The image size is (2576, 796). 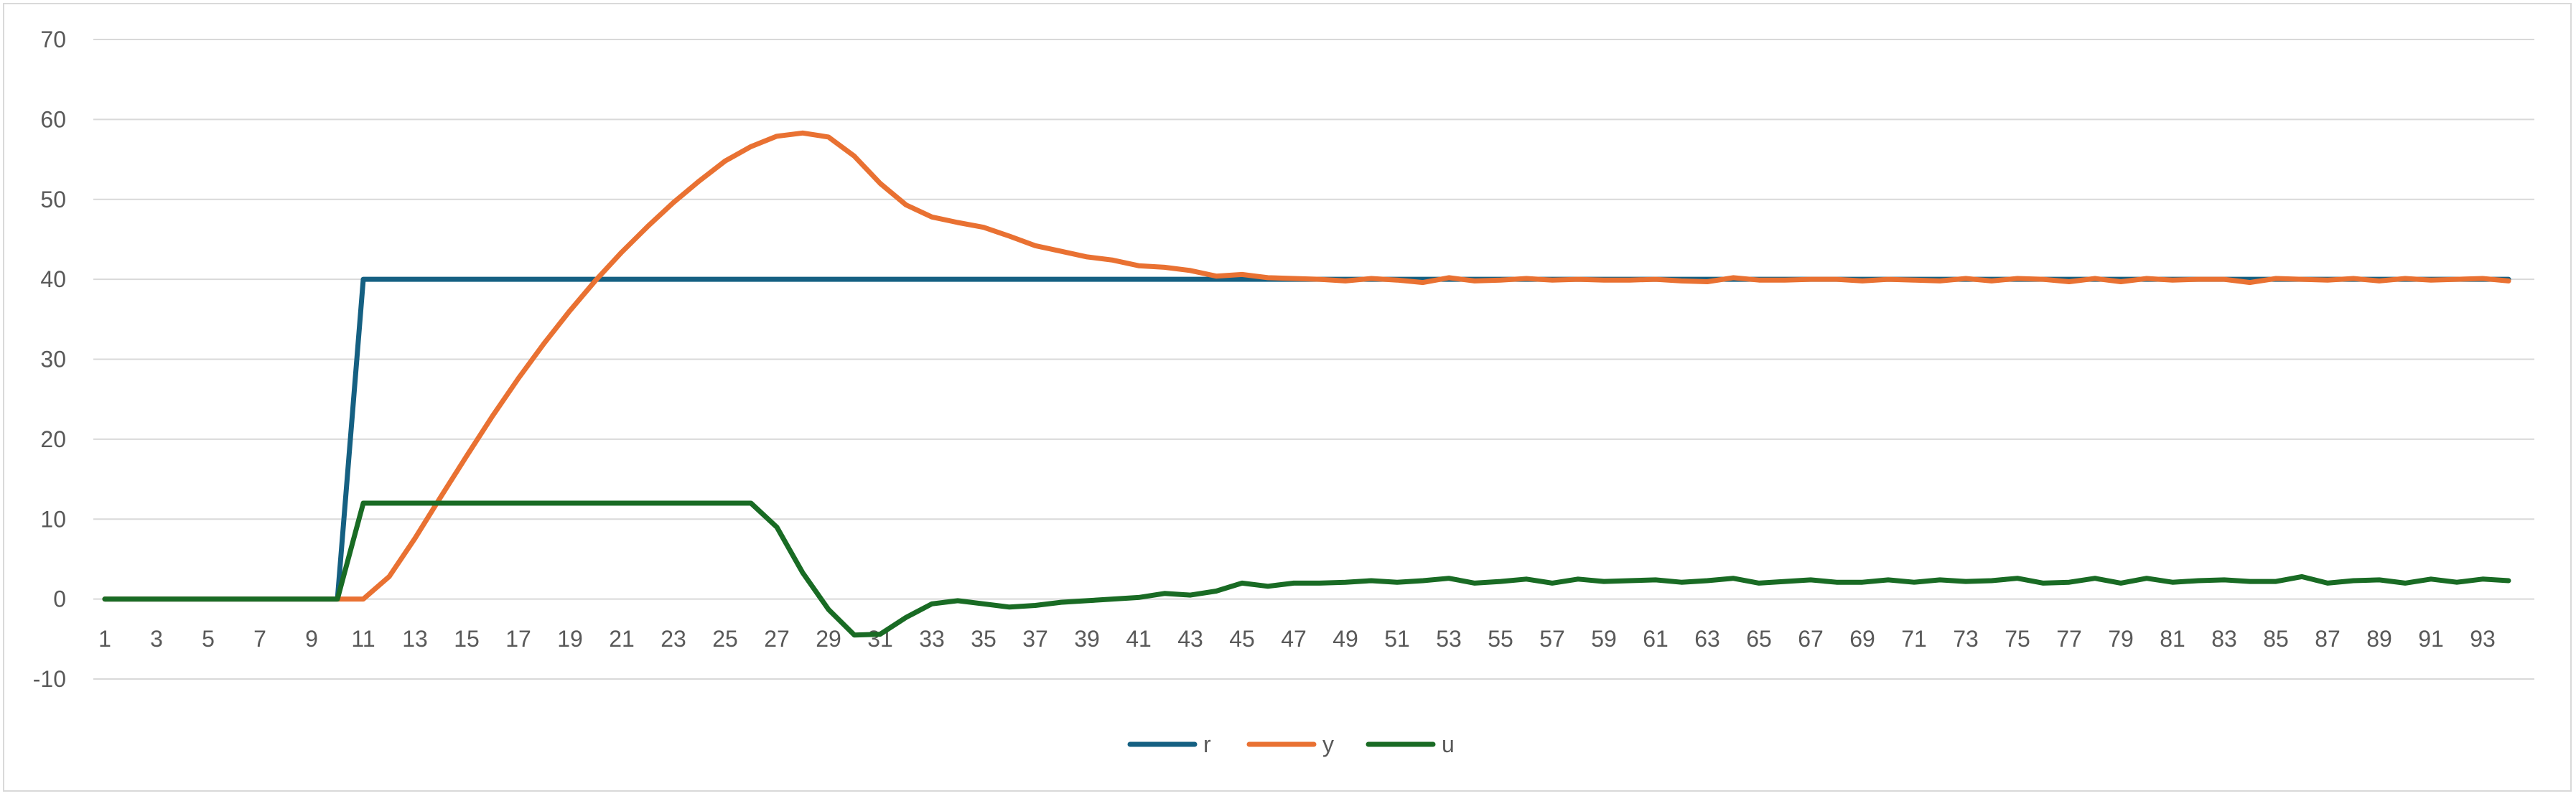 What do you see at coordinates (53, 119) in the screenshot?
I see `y-tick-label: 60` at bounding box center [53, 119].